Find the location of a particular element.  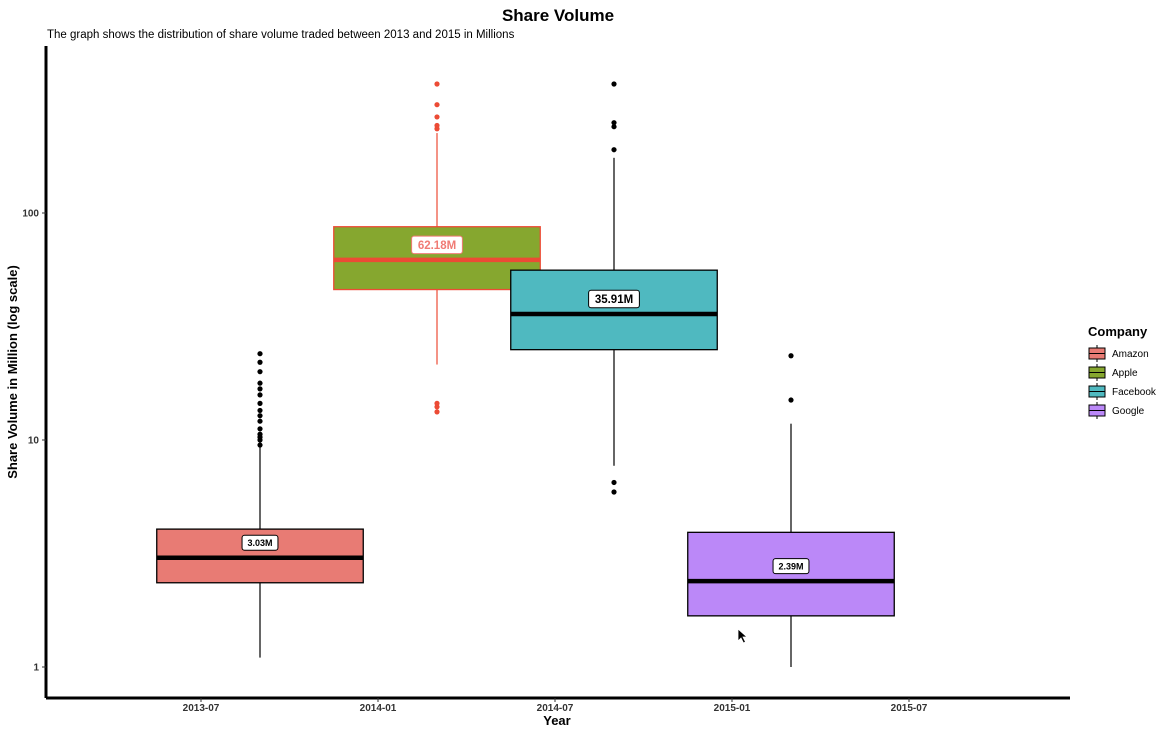

legend-label-facebook: Facebook is located at coordinates (1134, 392).